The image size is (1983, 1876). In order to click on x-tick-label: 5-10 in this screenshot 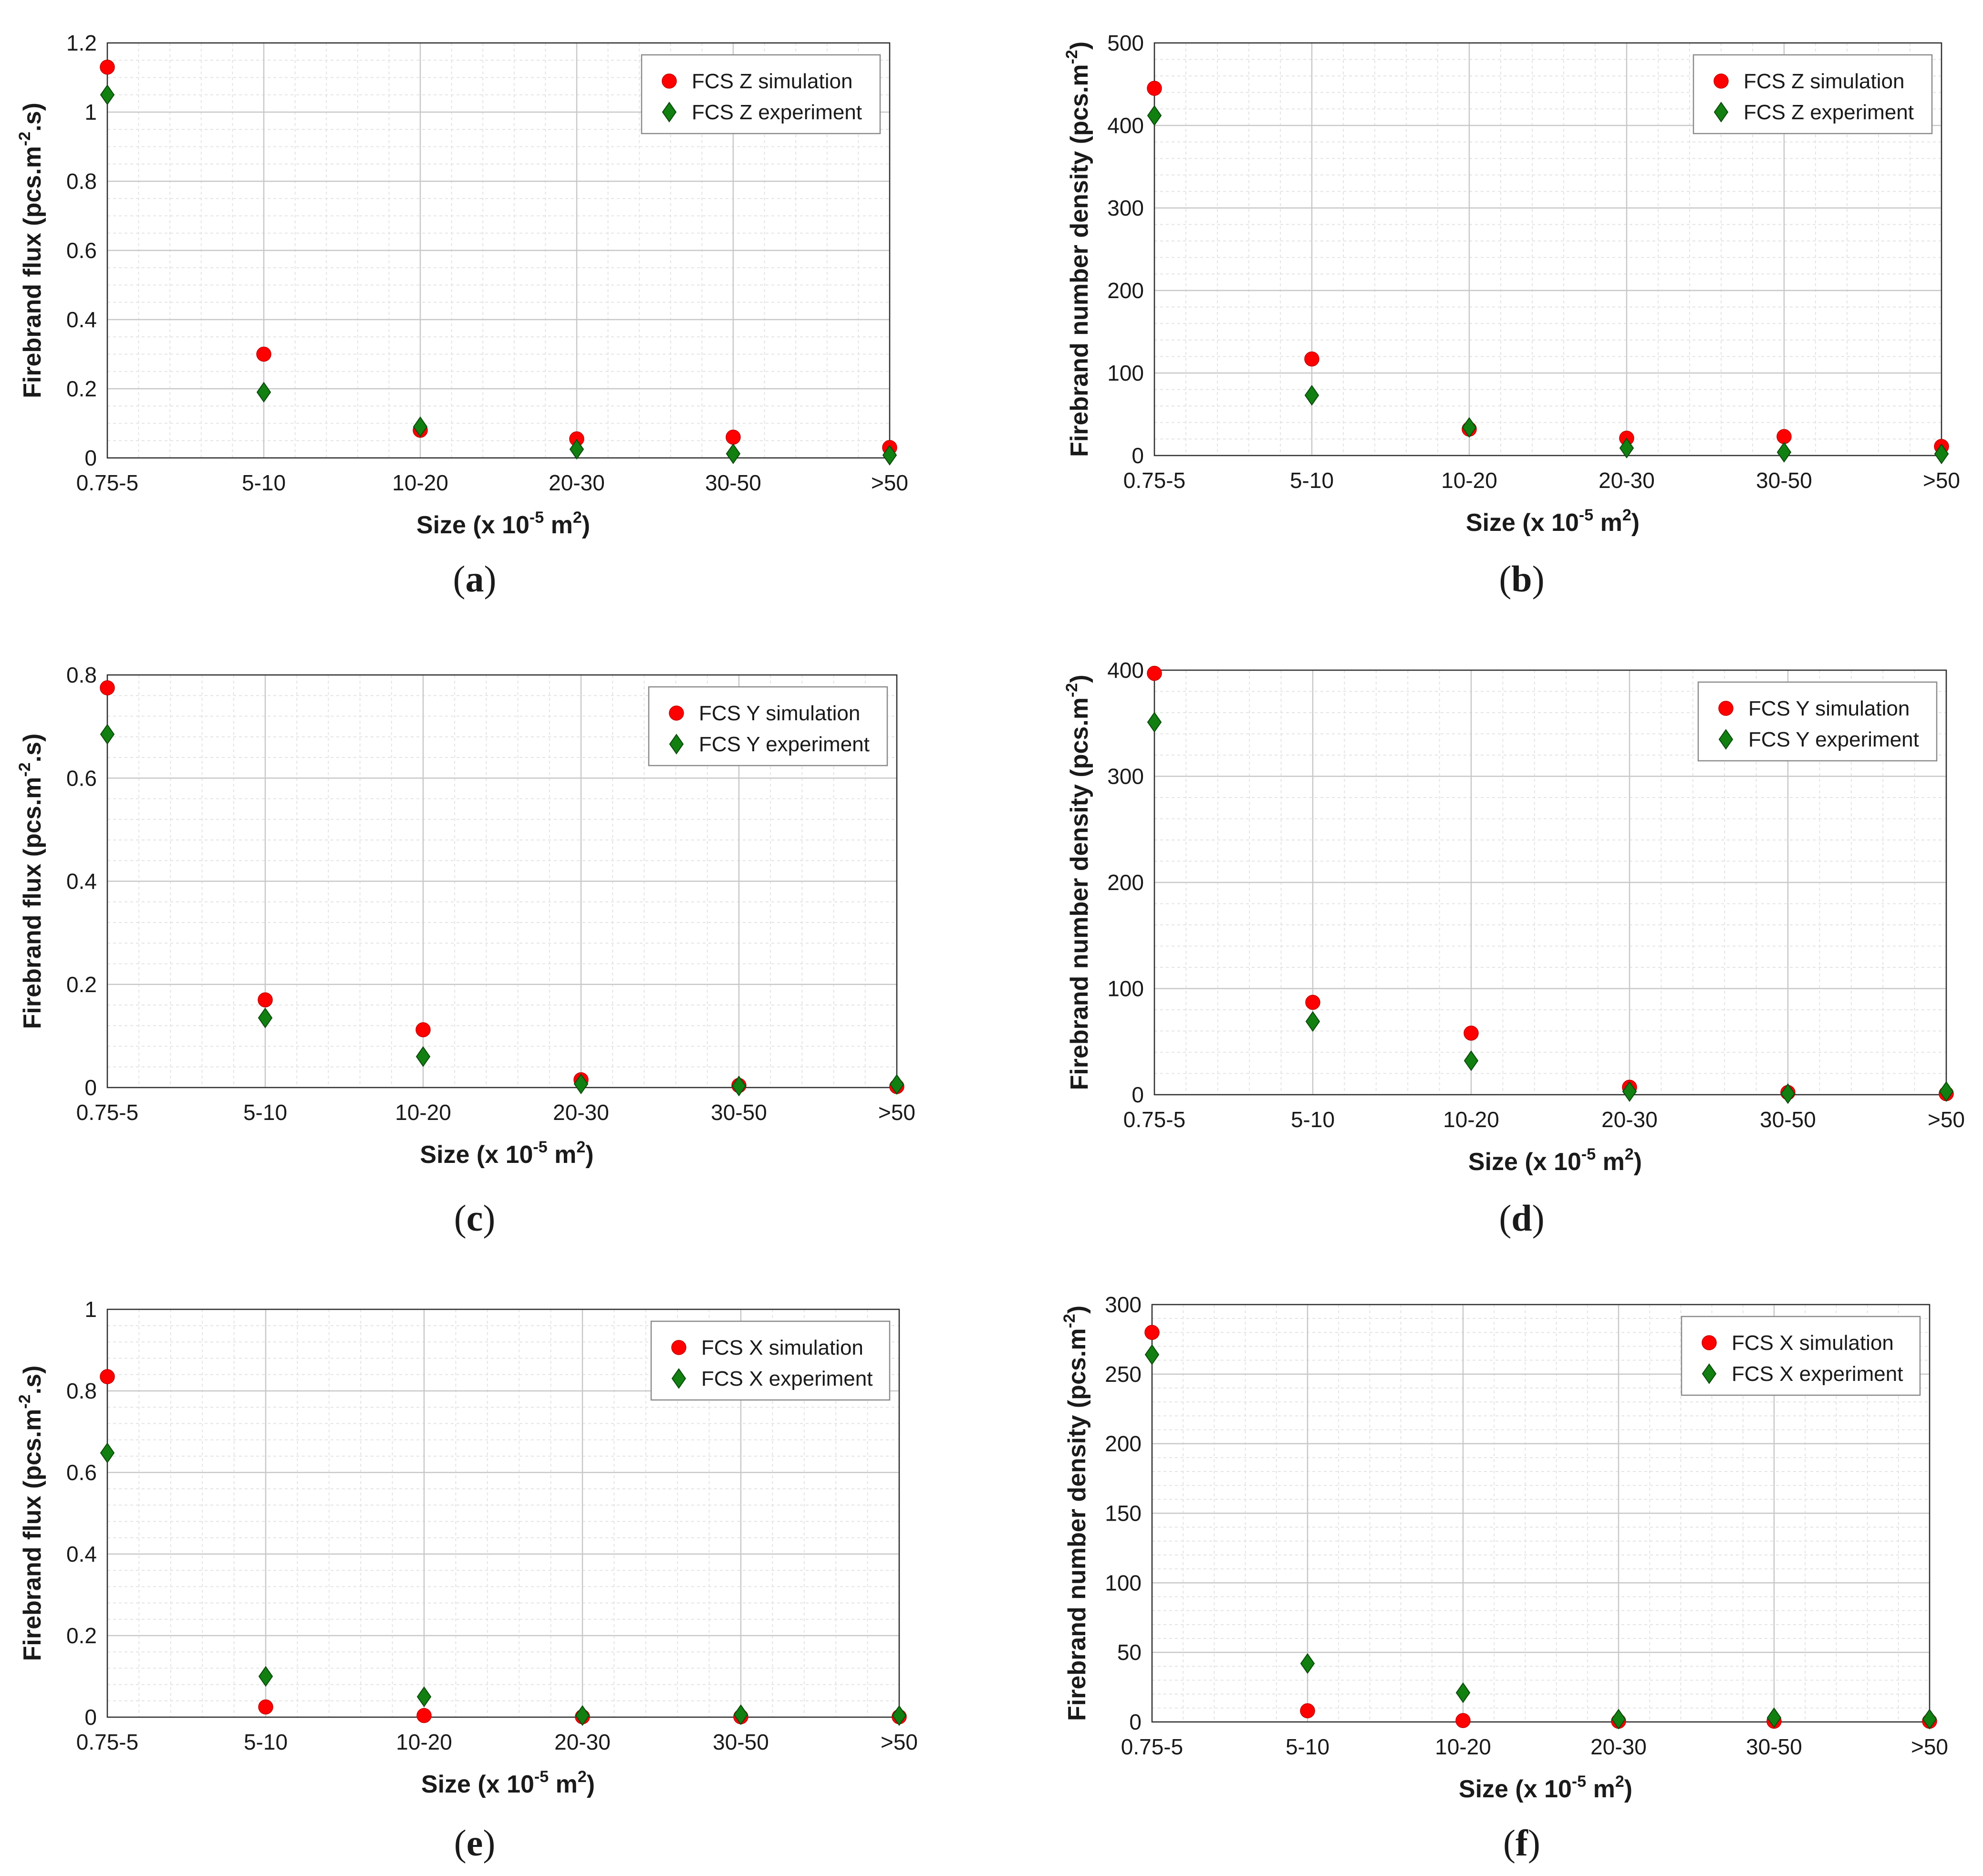, I will do `click(1312, 480)`.